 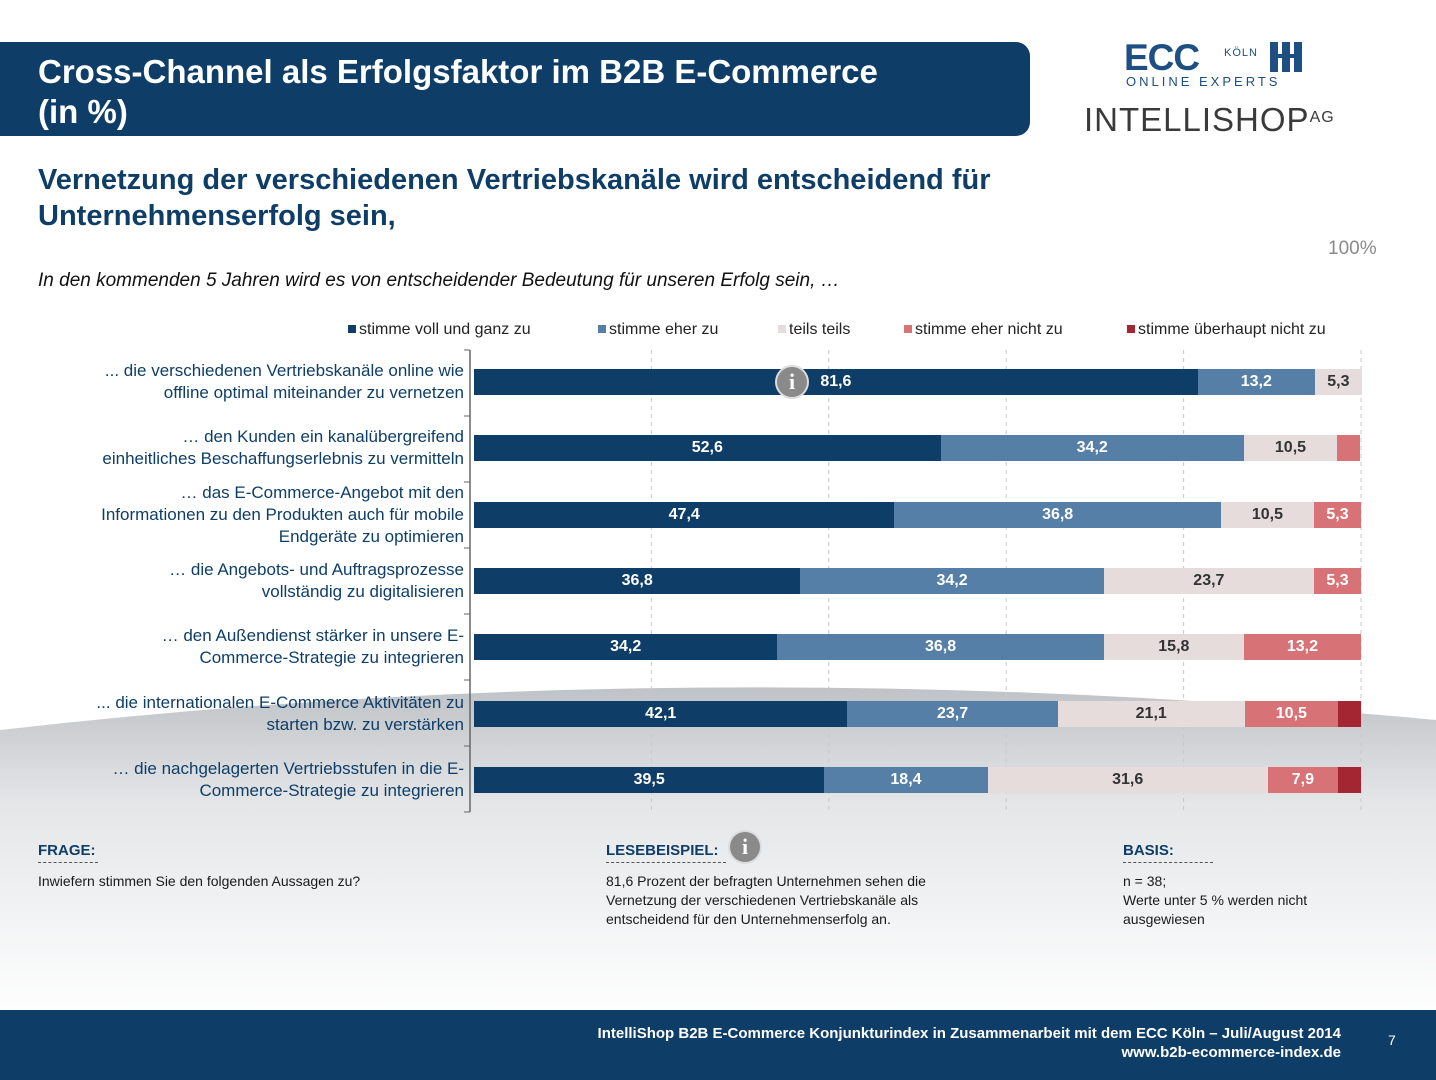 What do you see at coordinates (1197, 119) in the screenshot?
I see `intellishop-logo-text: INTELLISHOP` at bounding box center [1197, 119].